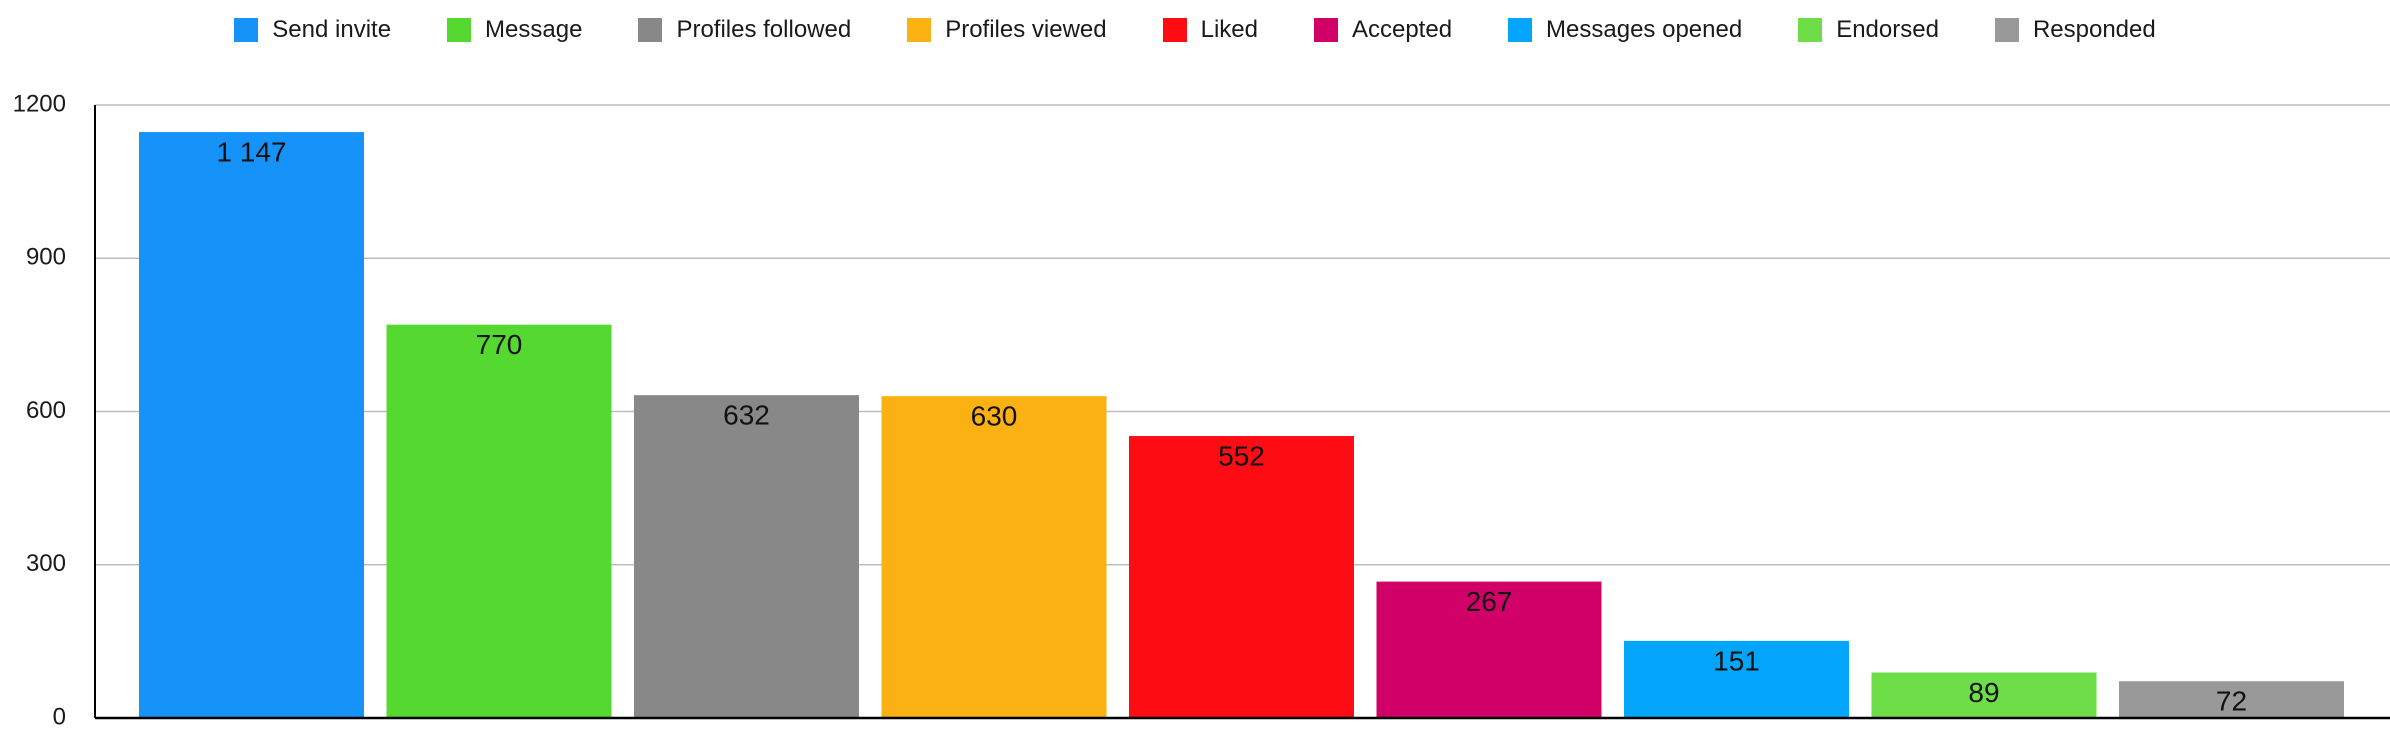  I want to click on y-tick-label: 300, so click(46, 563).